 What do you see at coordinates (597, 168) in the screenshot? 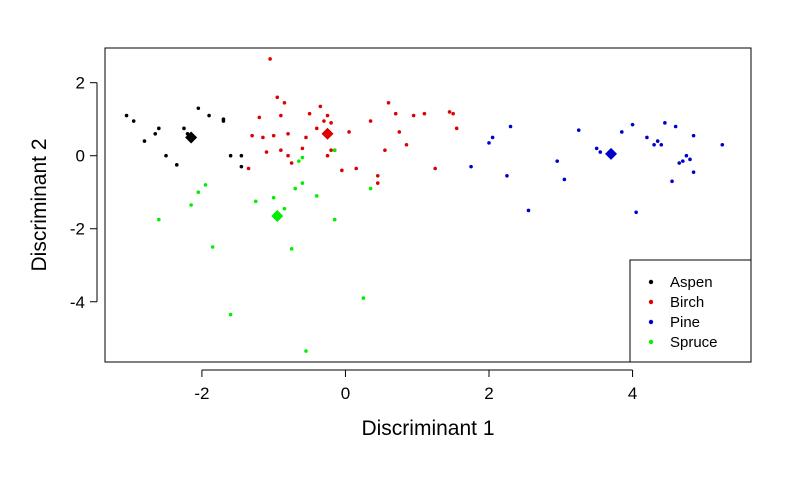
I see `series-pine` at bounding box center [597, 168].